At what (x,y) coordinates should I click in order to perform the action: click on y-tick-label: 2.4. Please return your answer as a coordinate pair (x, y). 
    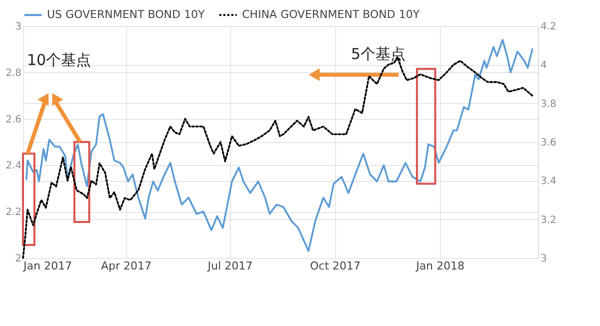
    Looking at the image, I should click on (14, 166).